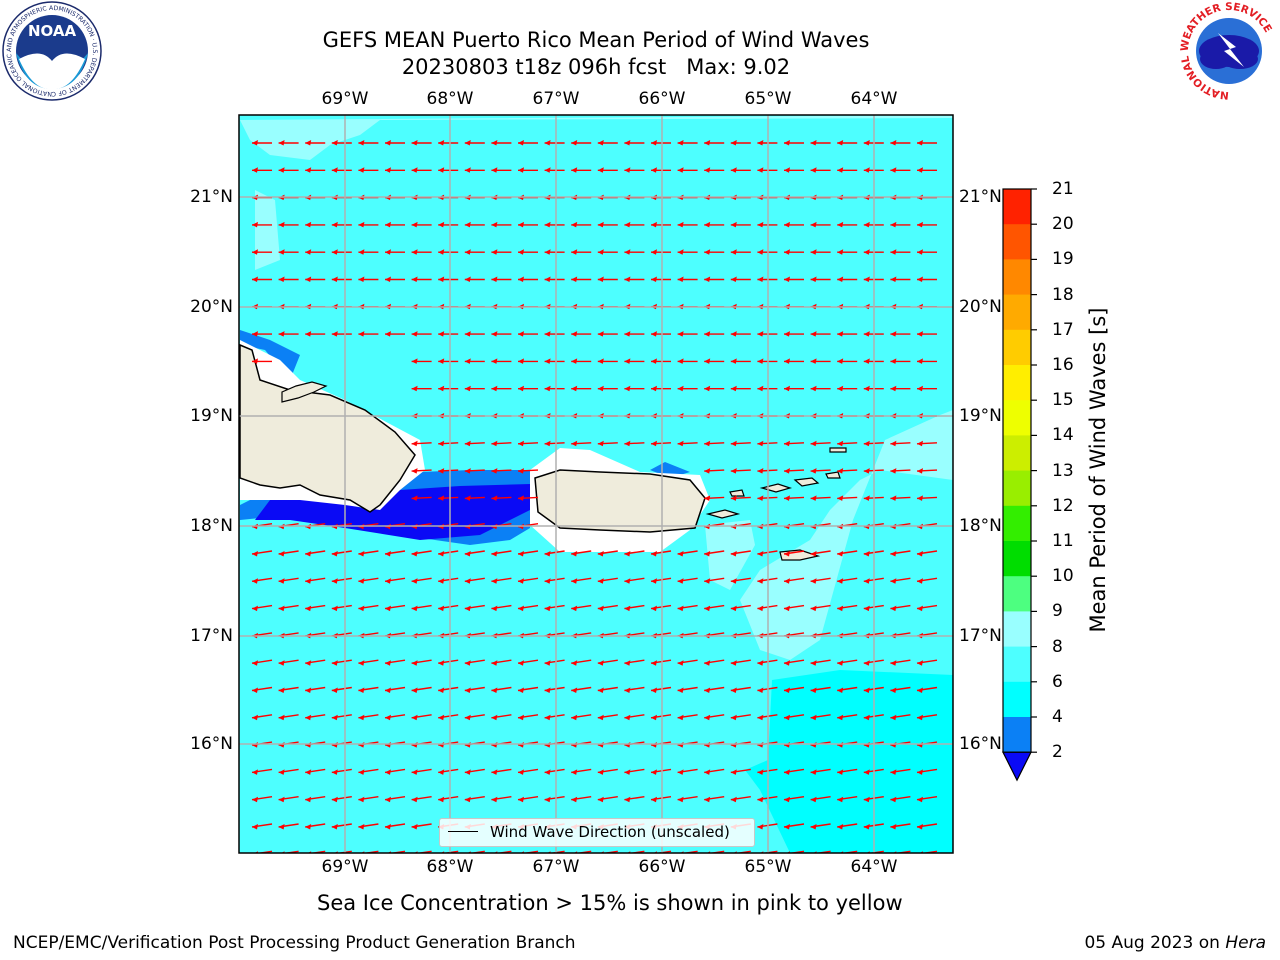 This screenshot has width=1280, height=960. What do you see at coordinates (1063, 470) in the screenshot?
I see `colorbar-tick-label: 13` at bounding box center [1063, 470].